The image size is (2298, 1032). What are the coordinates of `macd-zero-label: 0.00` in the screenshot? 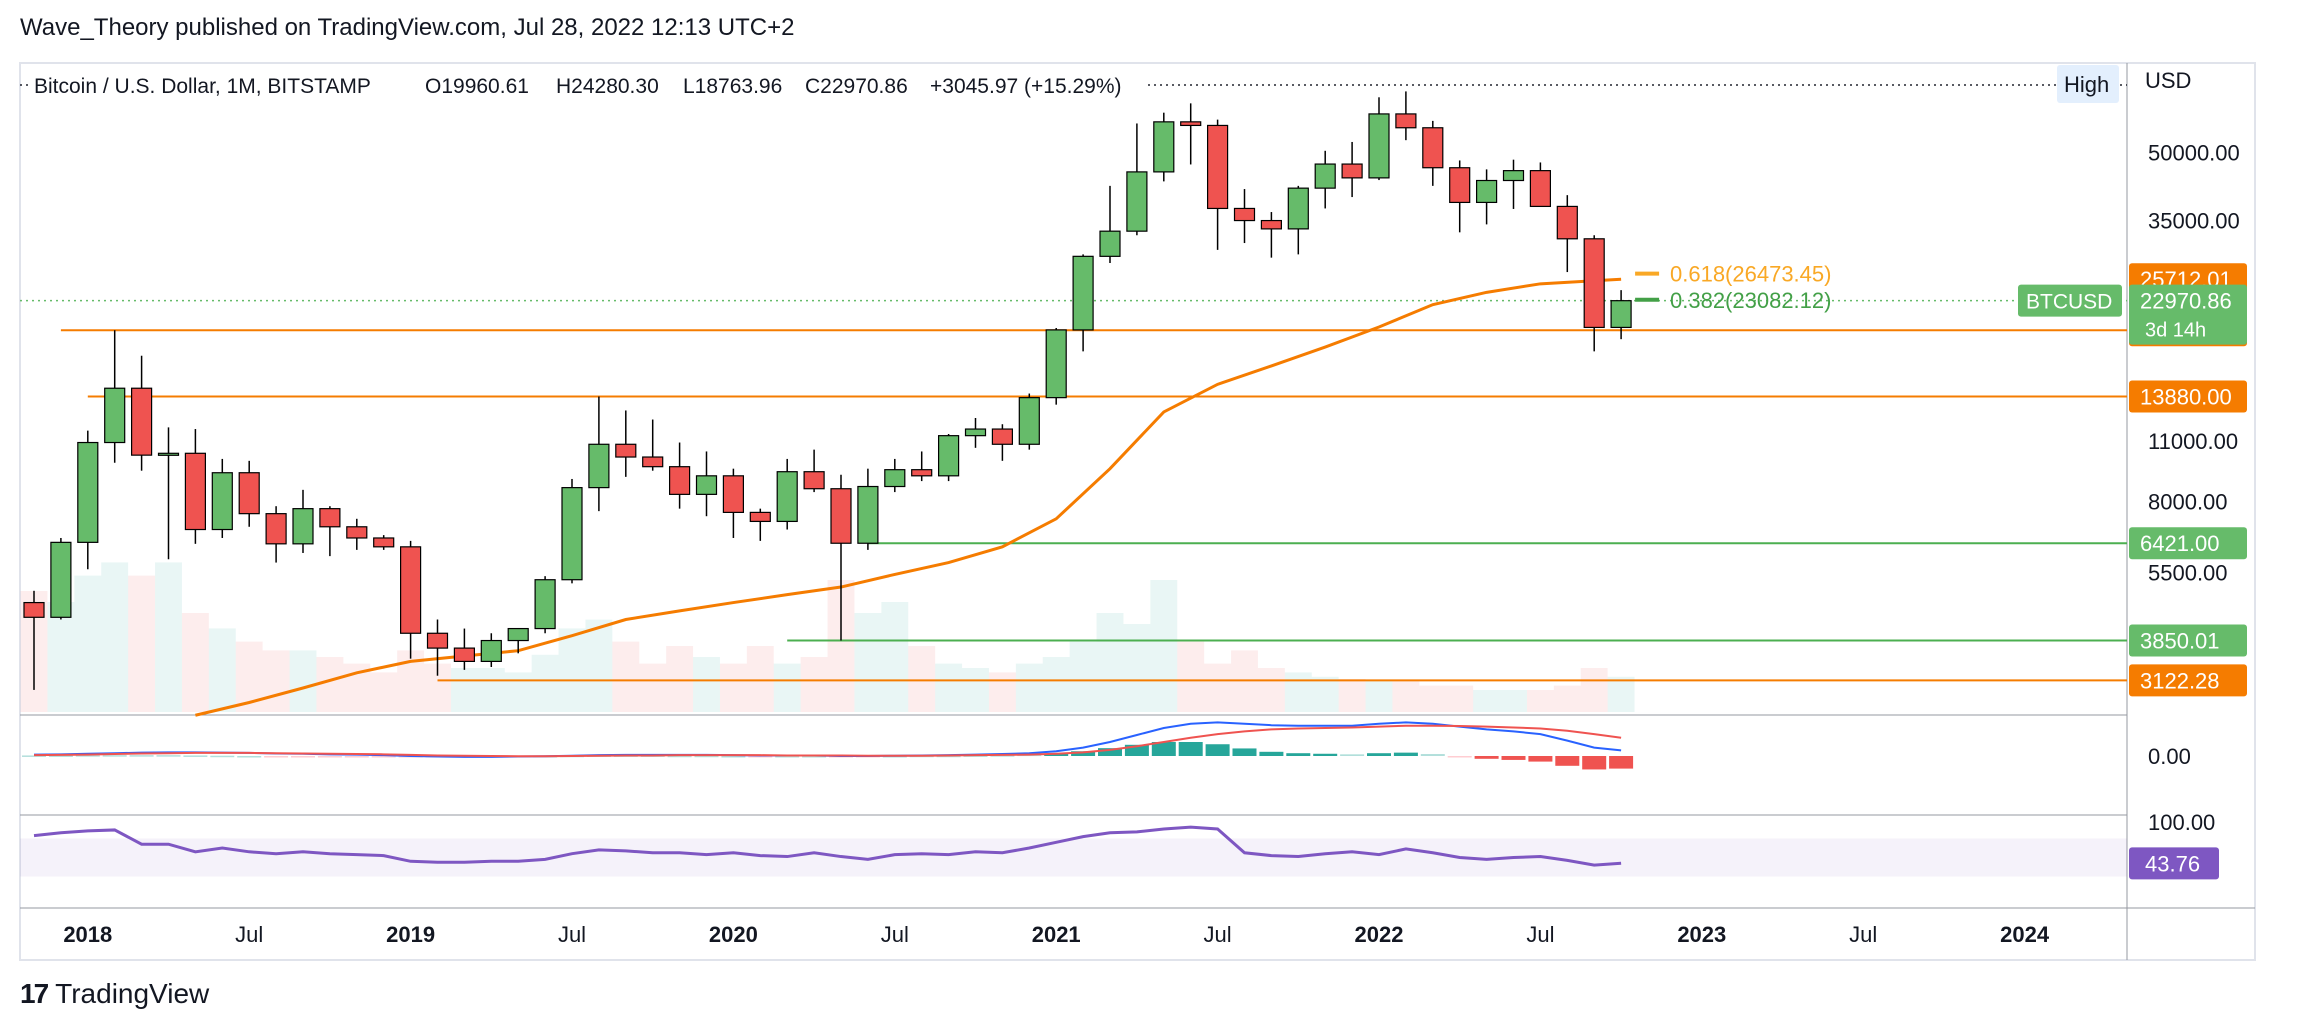 It's located at (2169, 756).